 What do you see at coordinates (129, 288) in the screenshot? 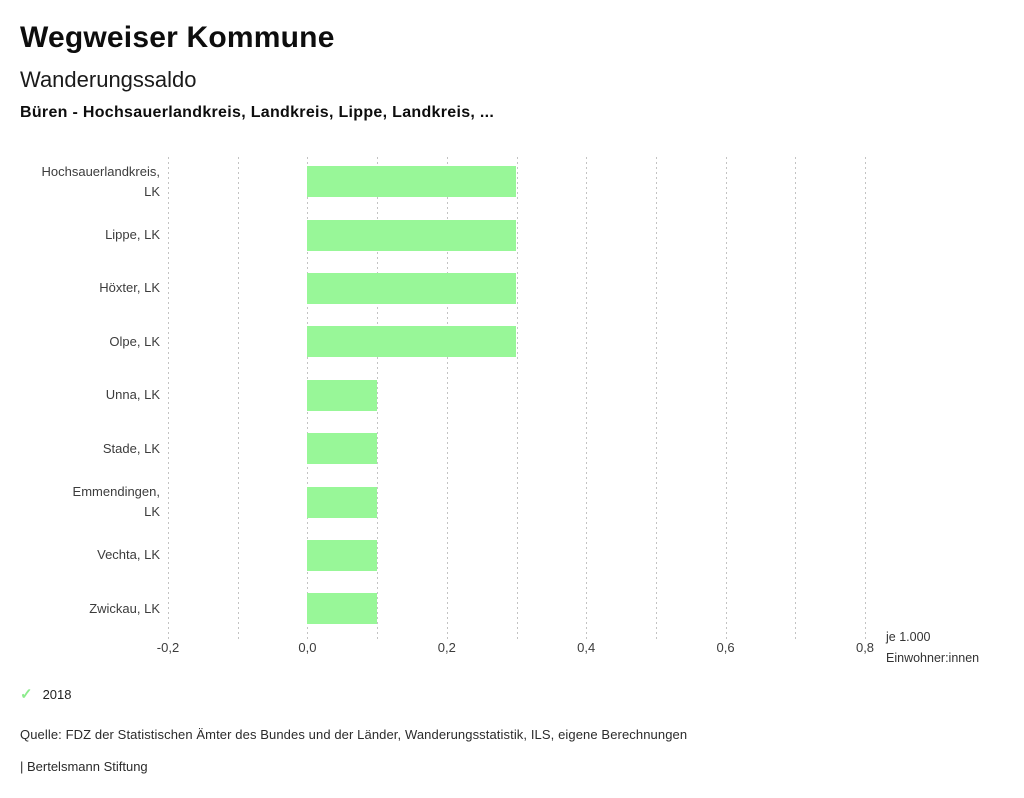
I see `category-label: Höxter, LK` at bounding box center [129, 288].